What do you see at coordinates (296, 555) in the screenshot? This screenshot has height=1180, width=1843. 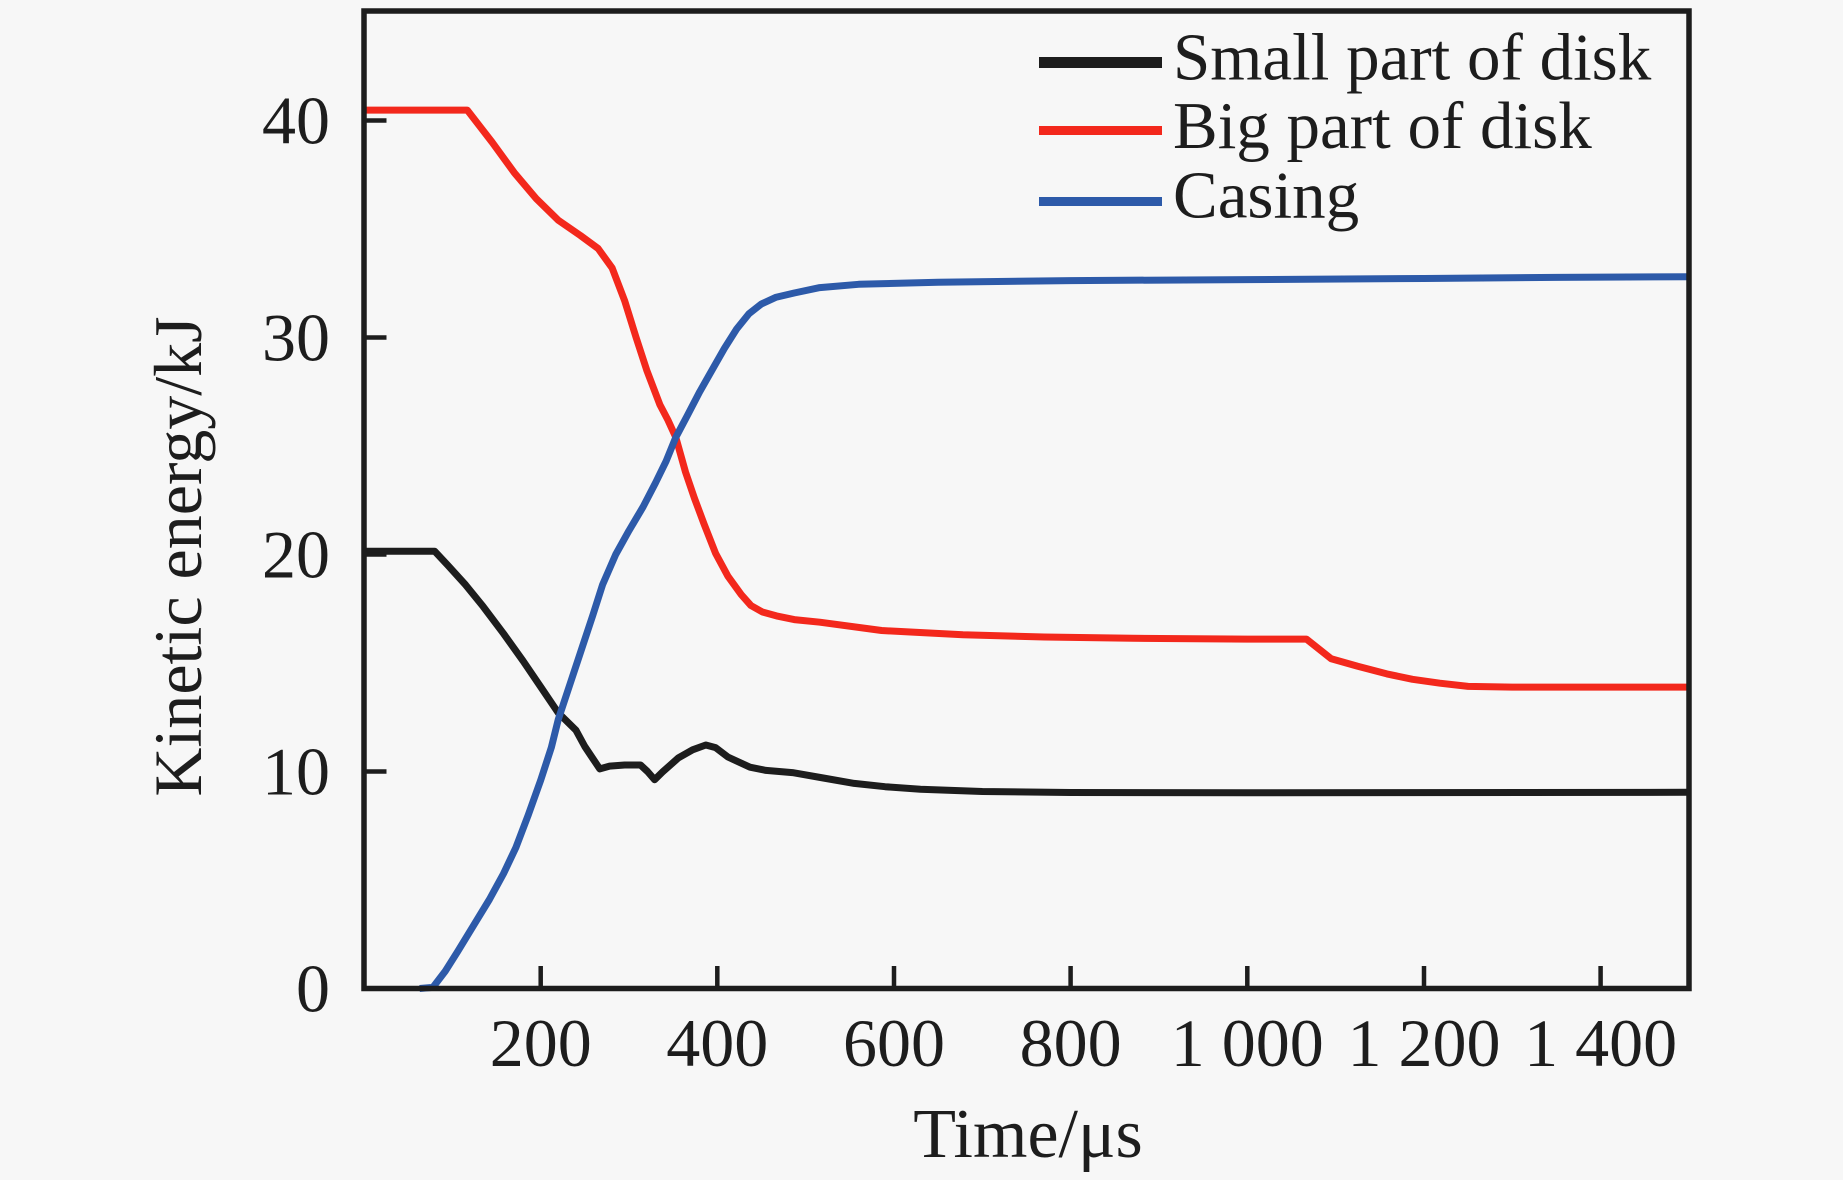 I see `svg-text: 20` at bounding box center [296, 555].